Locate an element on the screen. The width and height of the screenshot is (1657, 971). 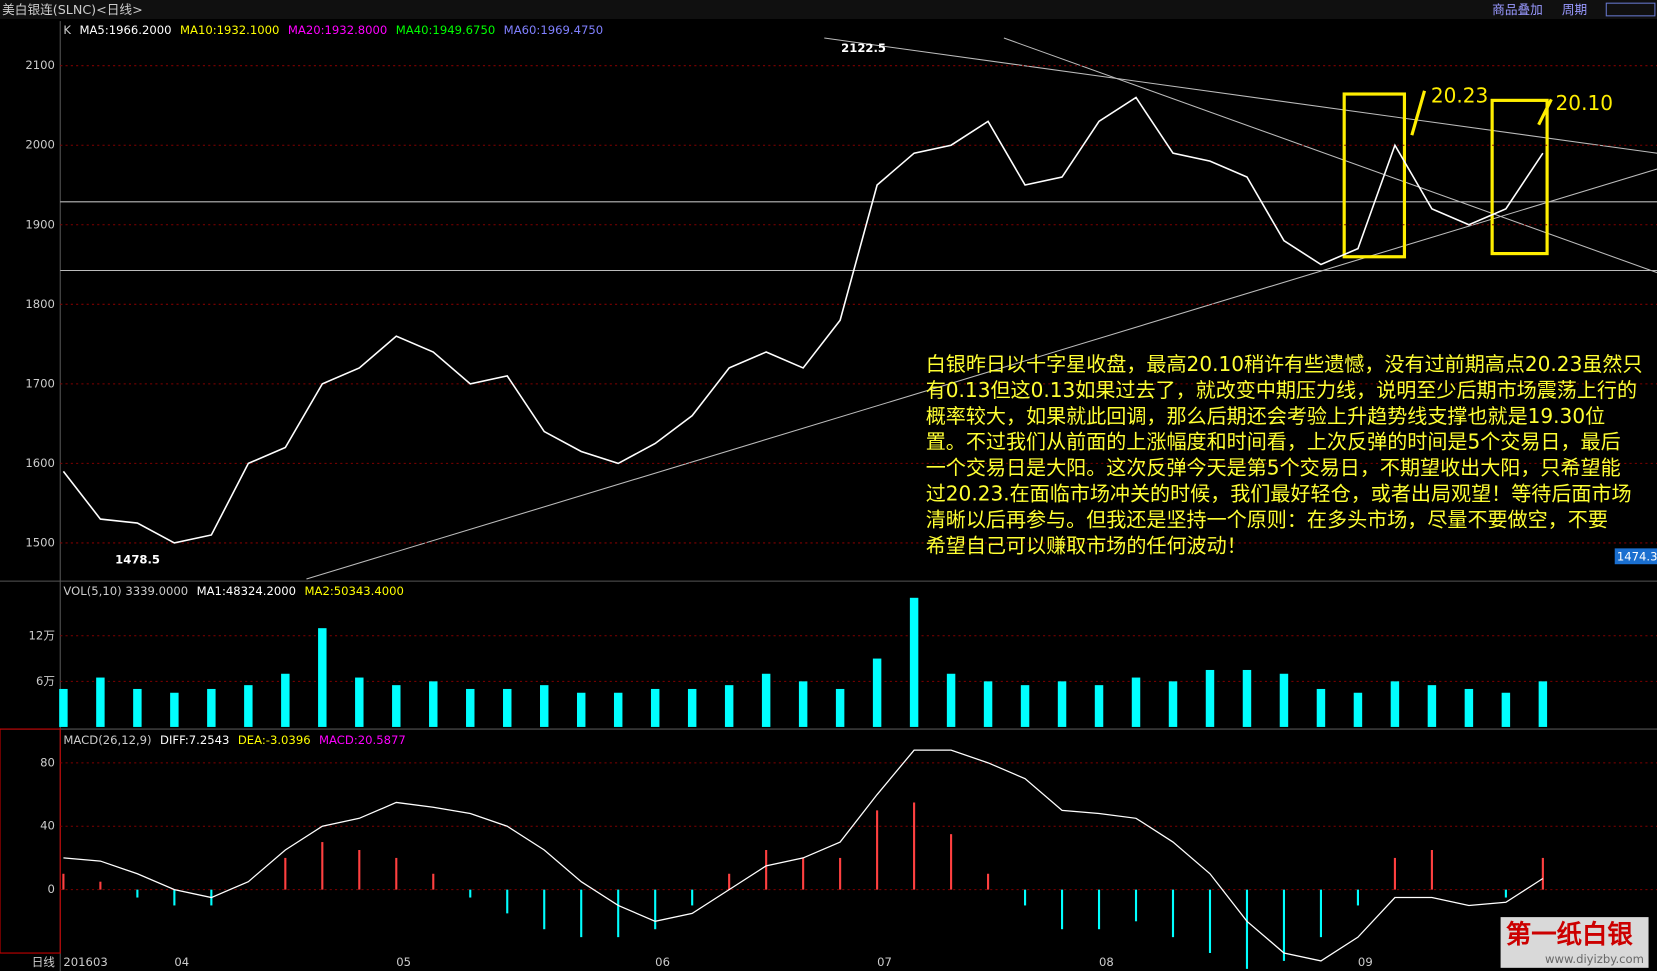
y-tick-label: 1600 is located at coordinates (40, 463).